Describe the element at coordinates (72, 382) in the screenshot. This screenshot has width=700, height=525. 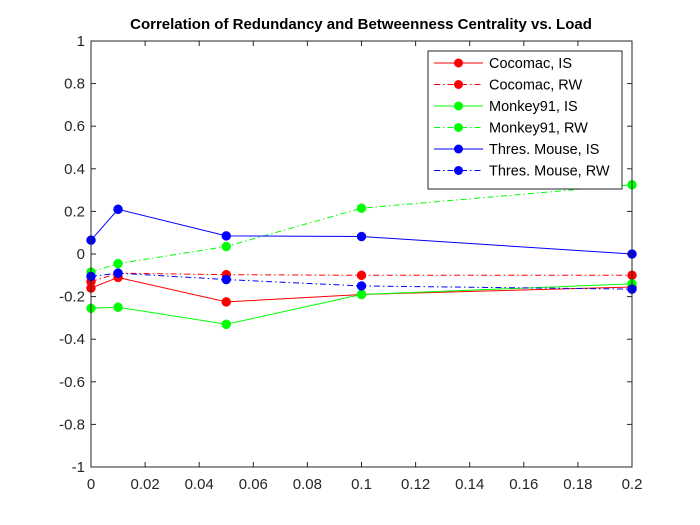
I see `y-tick-label: -0.6` at that location.